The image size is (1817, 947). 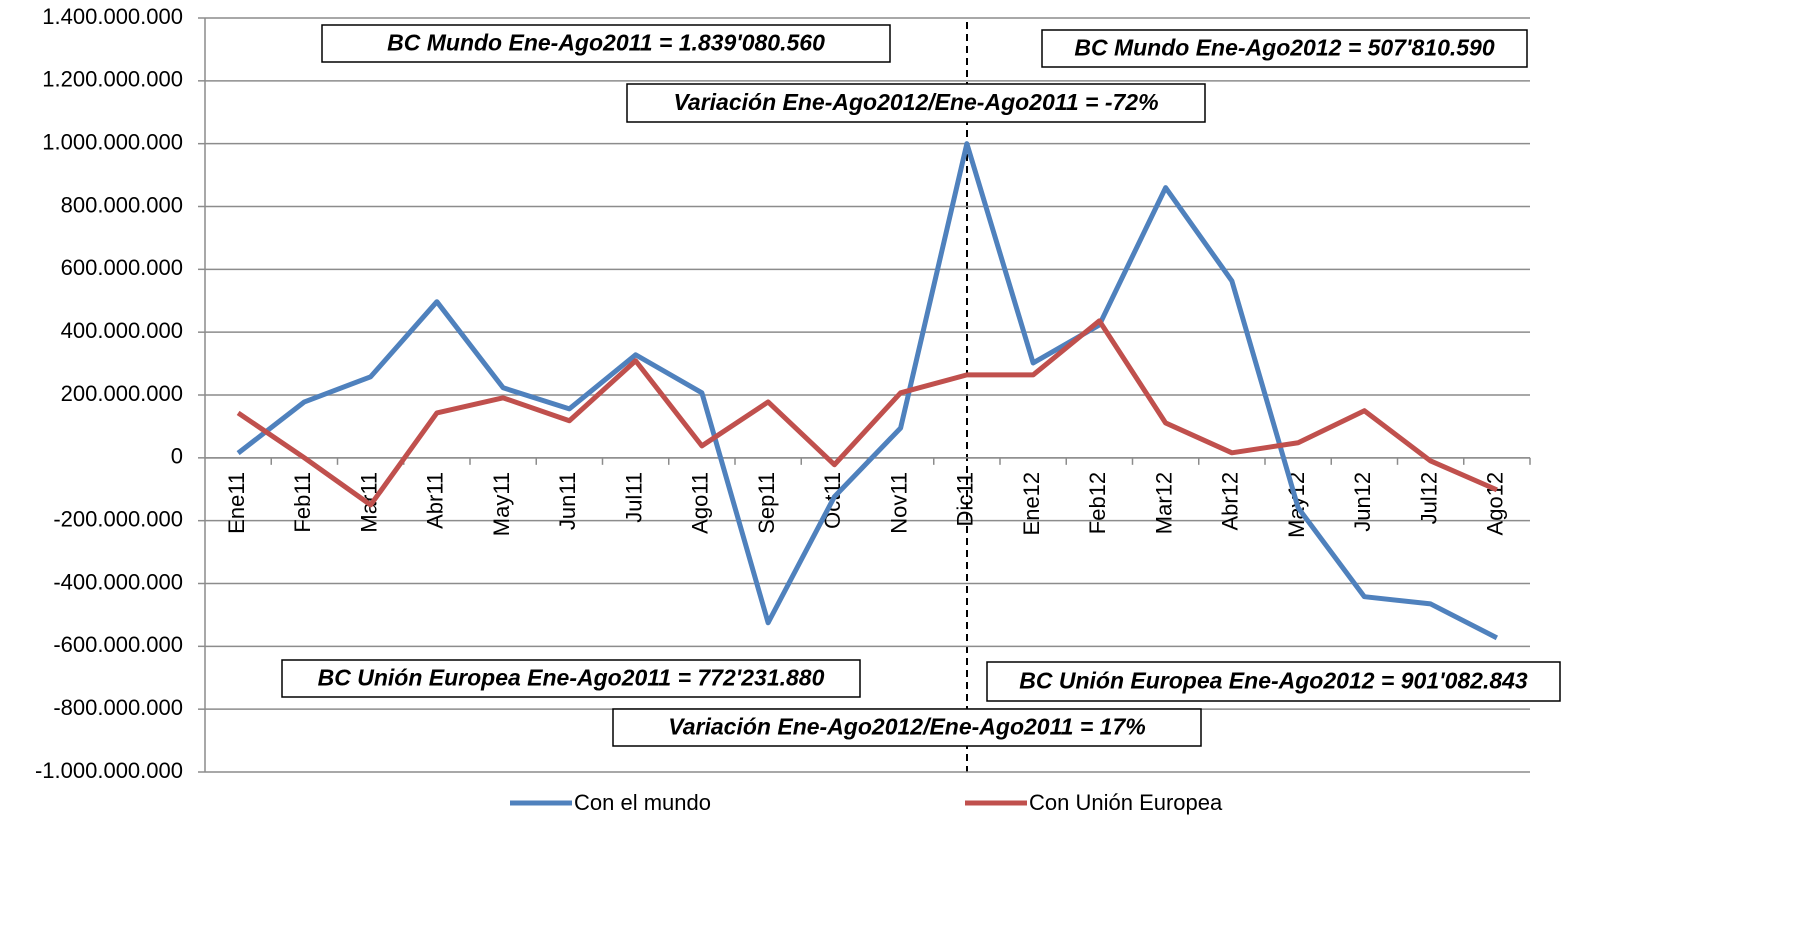 I want to click on y-tick-label: 1.400.000.000, so click(x=112, y=16).